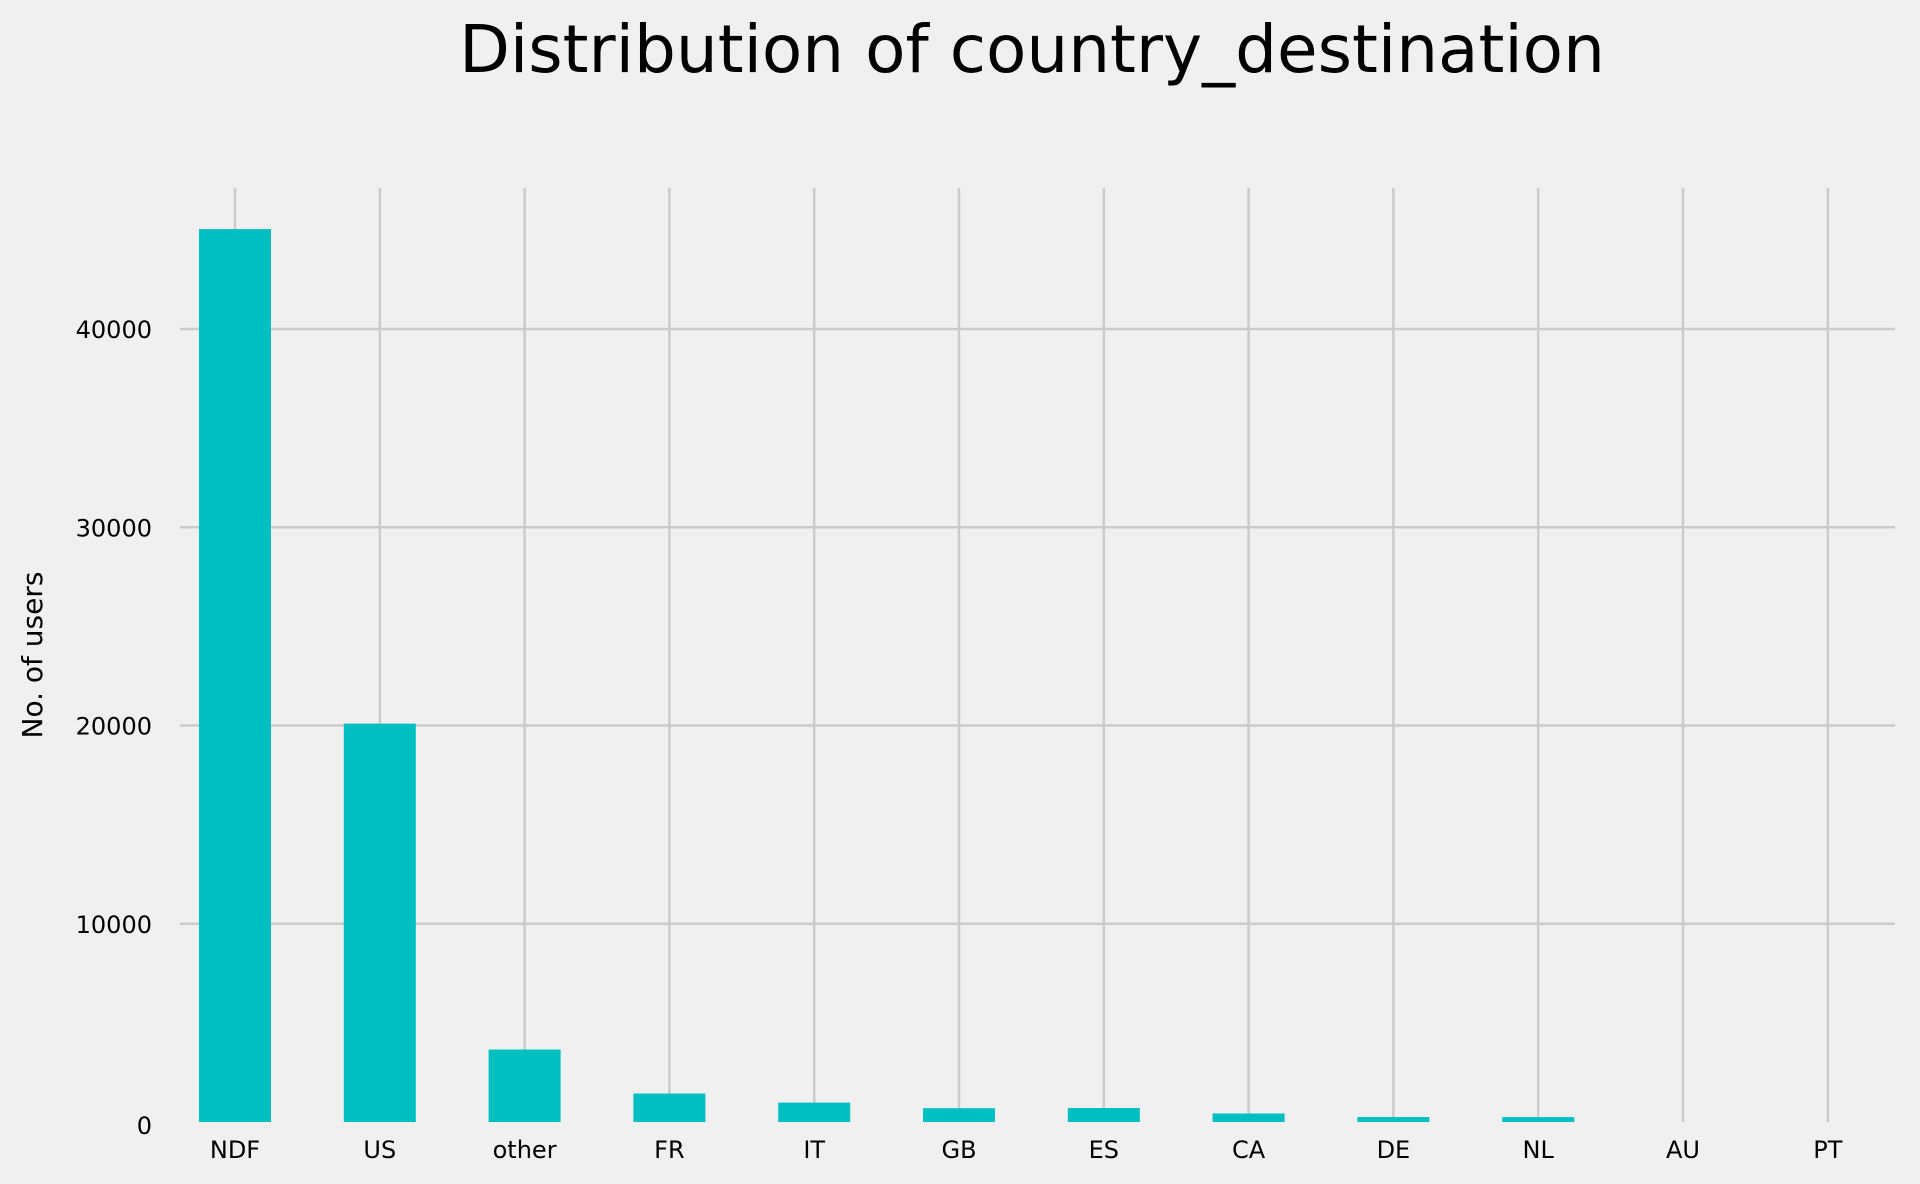 Image resolution: width=1920 pixels, height=1184 pixels. What do you see at coordinates (1249, 1150) in the screenshot?
I see `x-tick-label: CA` at bounding box center [1249, 1150].